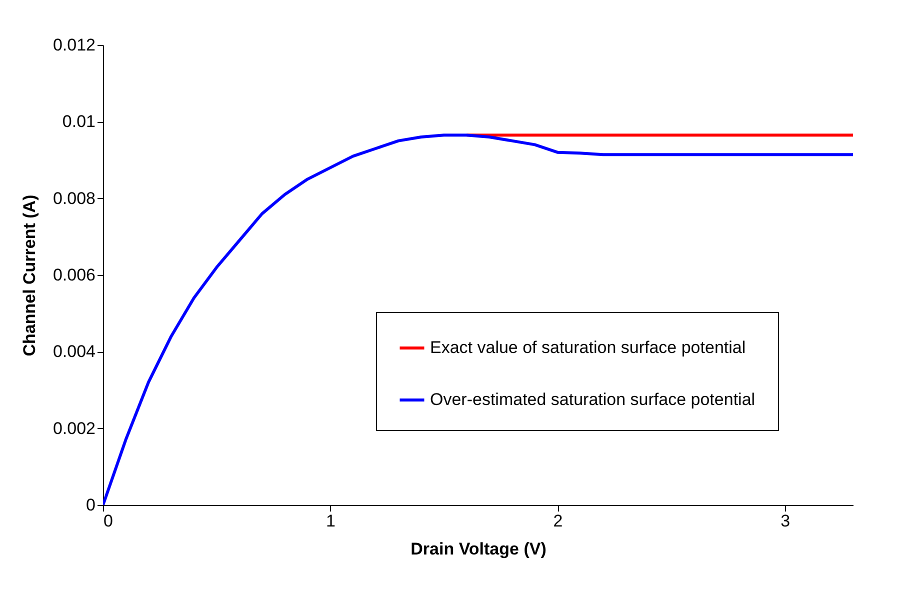 Image resolution: width=909 pixels, height=605 pixels. I want to click on y-tick-label: 0.004, so click(74, 352).